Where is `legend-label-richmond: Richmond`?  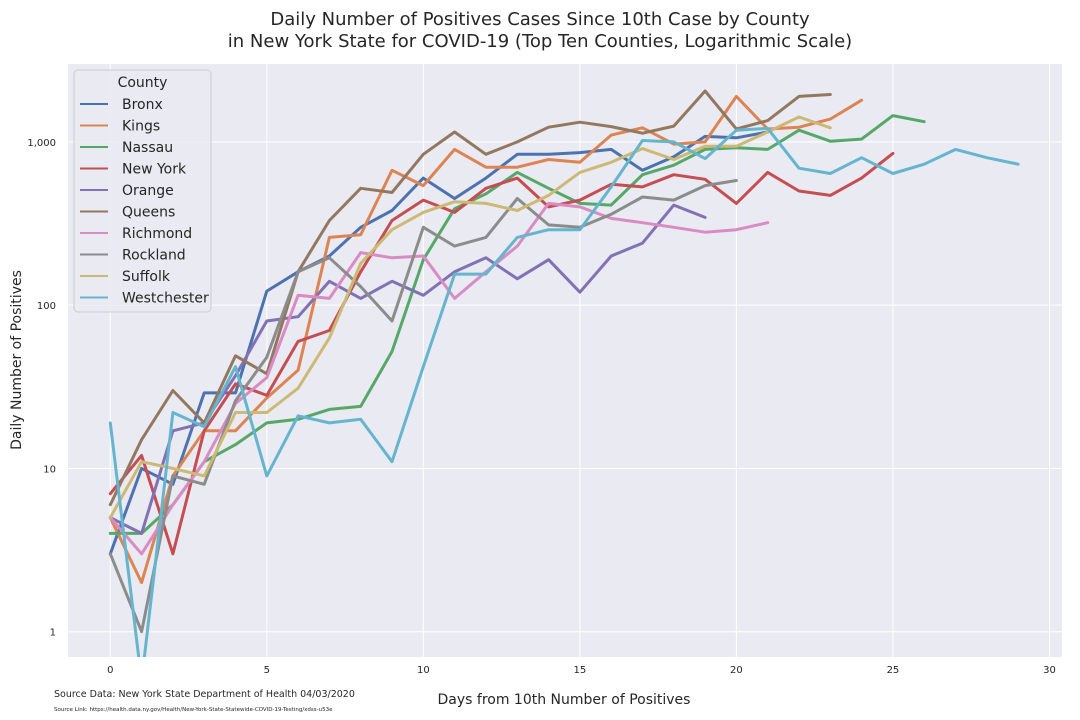
legend-label-richmond: Richmond is located at coordinates (157, 234).